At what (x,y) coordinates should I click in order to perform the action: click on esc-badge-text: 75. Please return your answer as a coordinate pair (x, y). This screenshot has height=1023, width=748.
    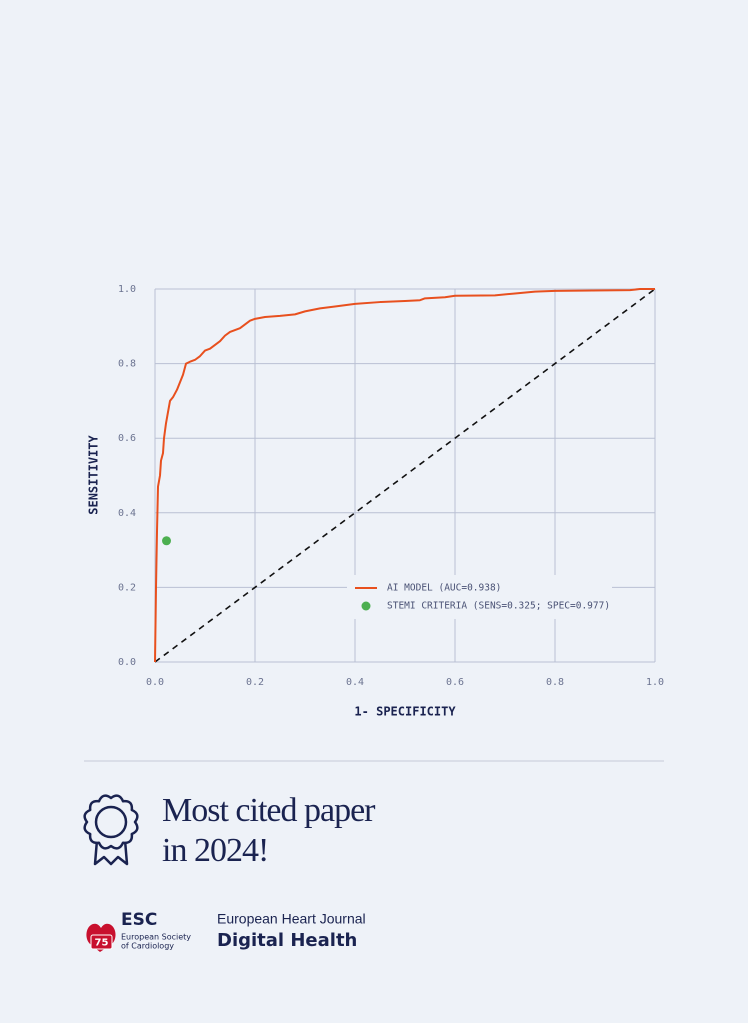
    Looking at the image, I should click on (102, 943).